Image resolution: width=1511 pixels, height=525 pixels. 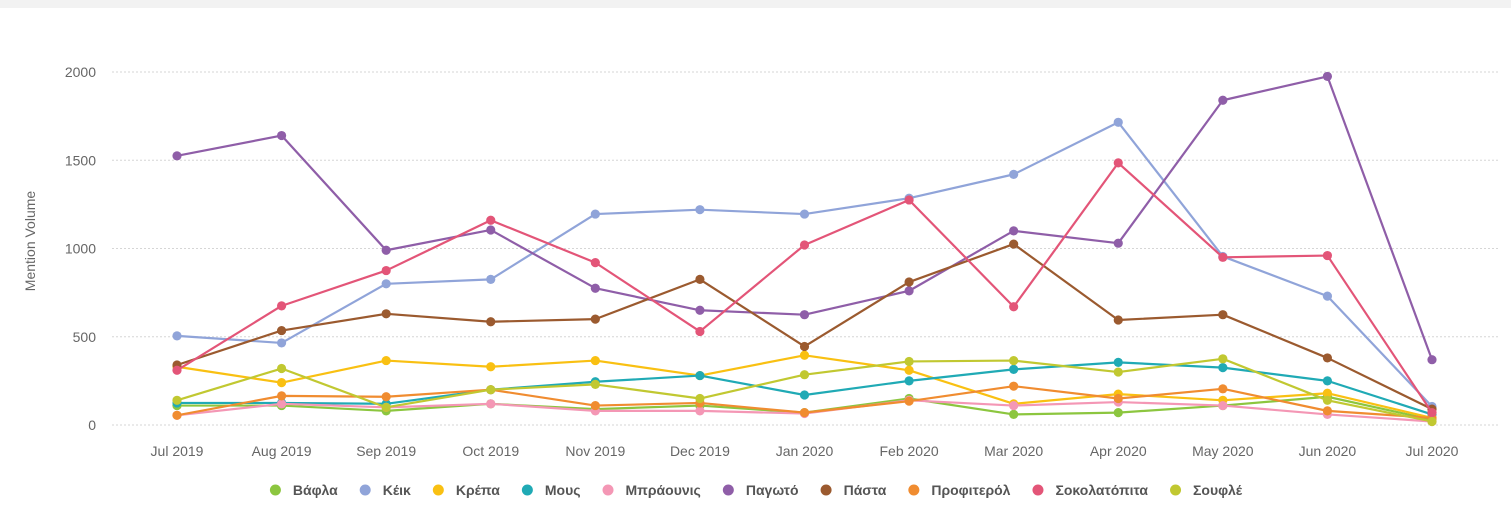 I want to click on legend-item: Παγωτό, so click(x=760, y=490).